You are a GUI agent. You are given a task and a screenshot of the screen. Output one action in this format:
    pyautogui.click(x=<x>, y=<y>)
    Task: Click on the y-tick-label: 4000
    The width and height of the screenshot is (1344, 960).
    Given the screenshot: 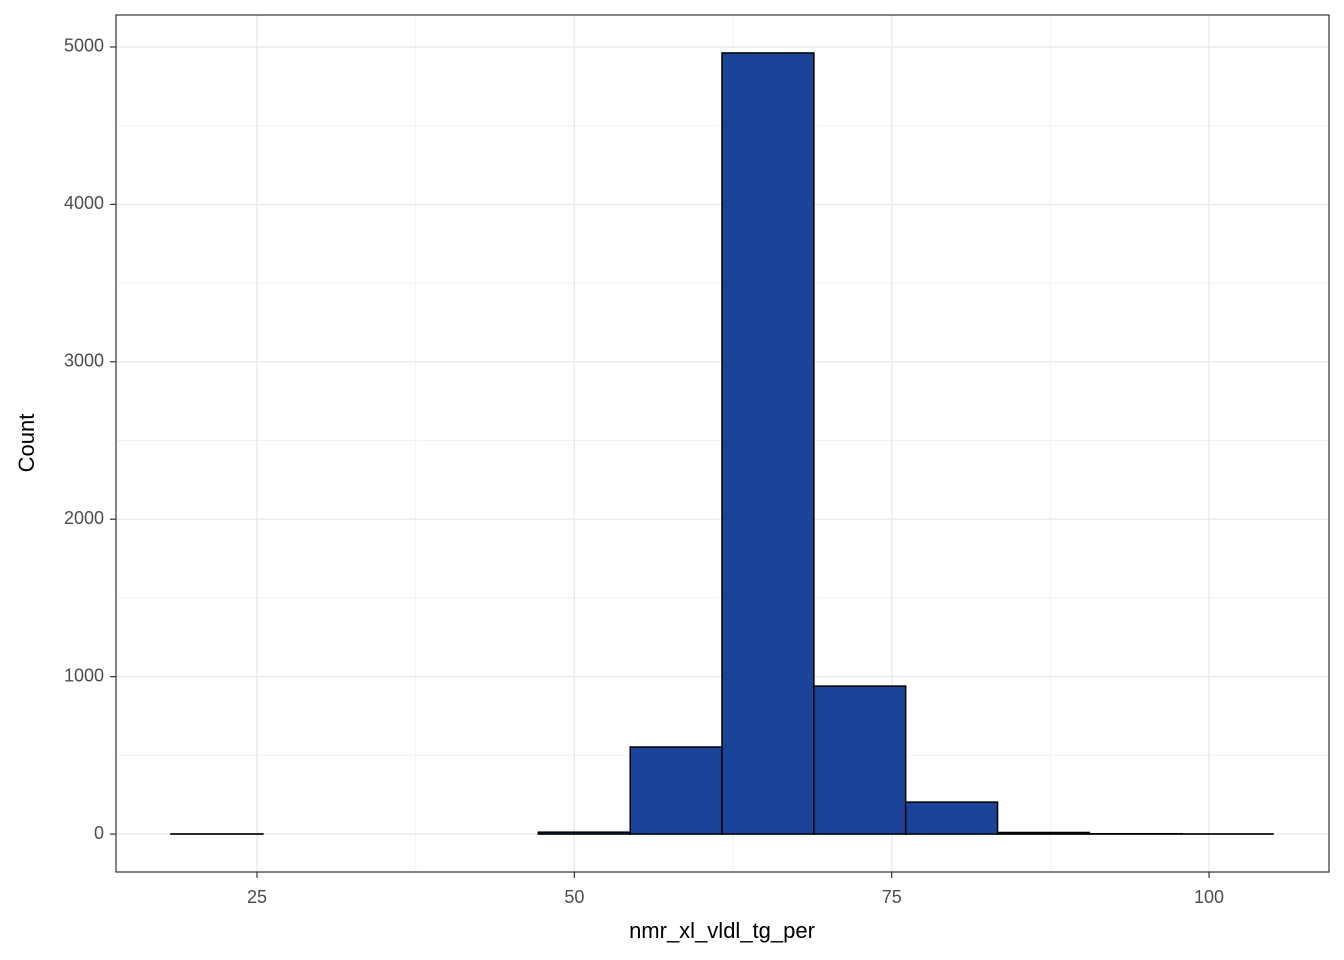 What is the action you would take?
    pyautogui.click(x=84, y=203)
    